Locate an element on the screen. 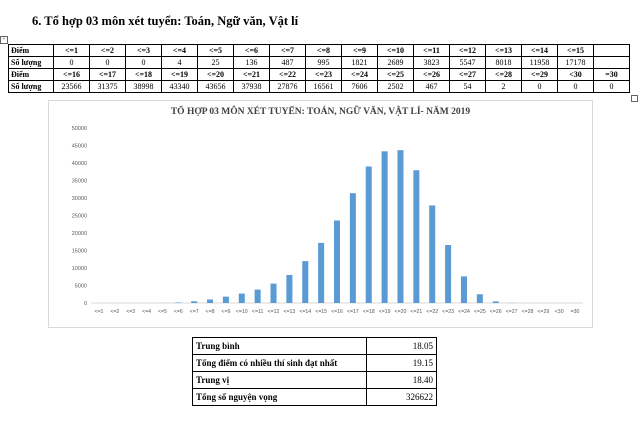 This screenshot has height=429, width=640. table-move-handle-icon: + is located at coordinates (4, 40).